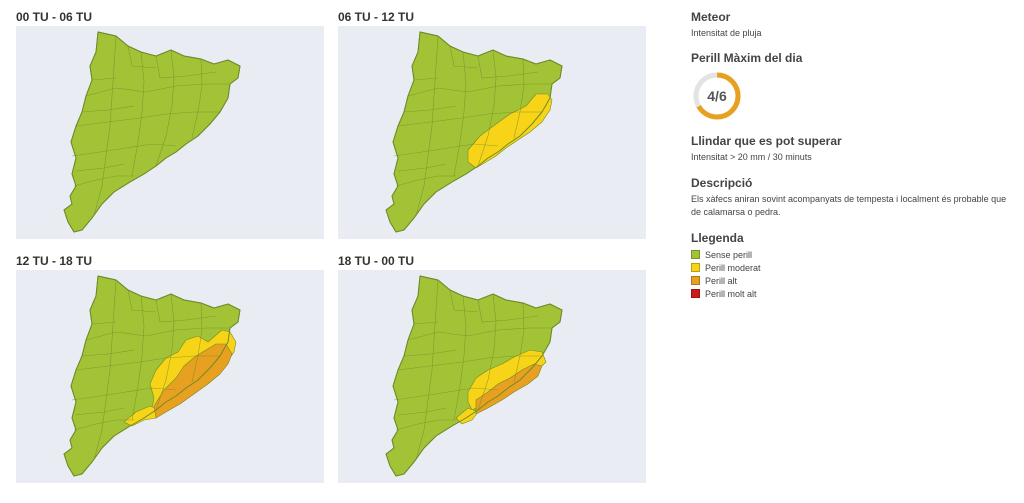  I want to click on legend-label: Perill molt alt, so click(731, 293).